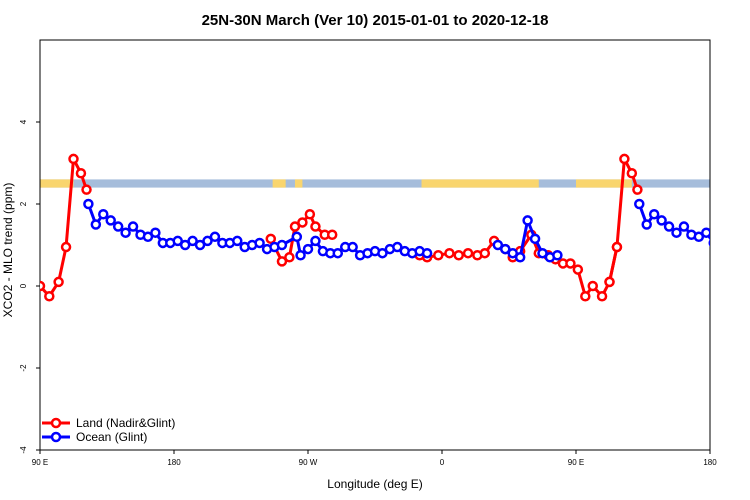 The image size is (750, 500). Describe the element at coordinates (111, 437) in the screenshot. I see `legend-label: Ocean (Glint)` at that location.